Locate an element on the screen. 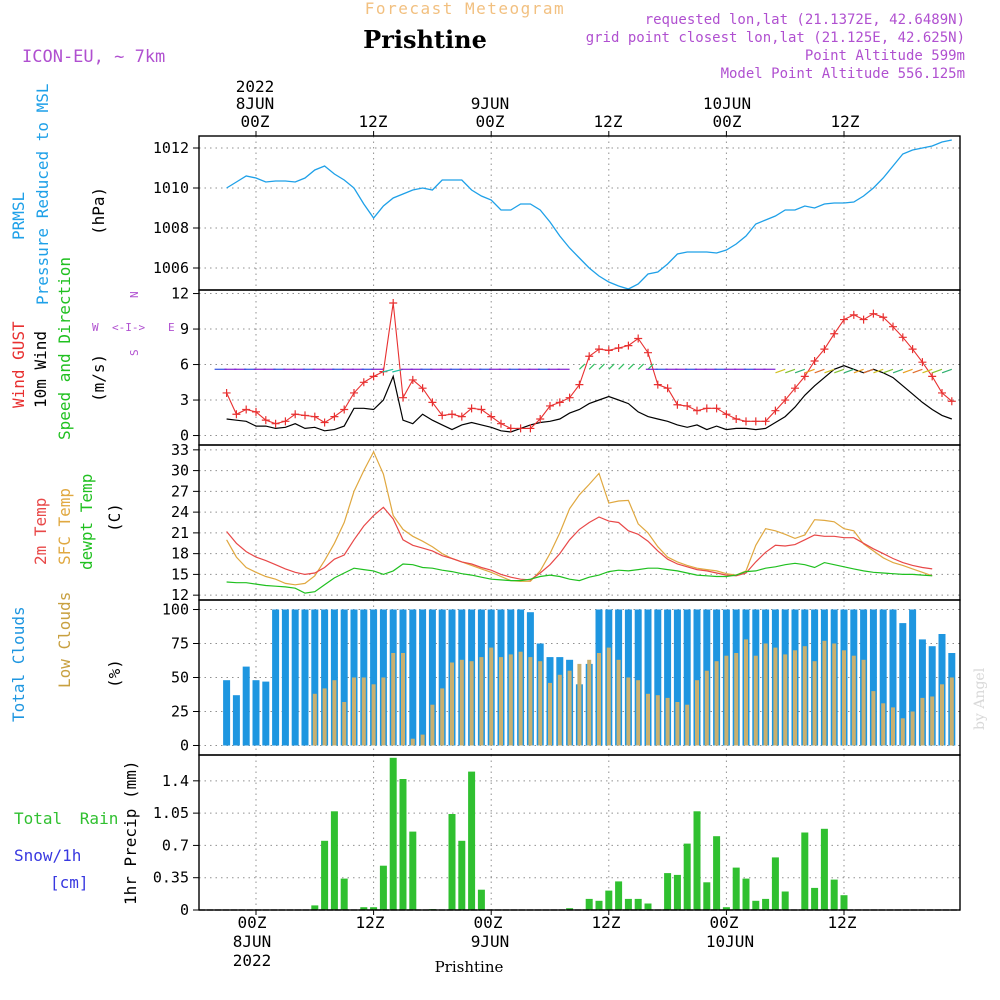 This screenshot has height=1000, width=1000. bottom-hour-label: 00Z is located at coordinates (724, 922).